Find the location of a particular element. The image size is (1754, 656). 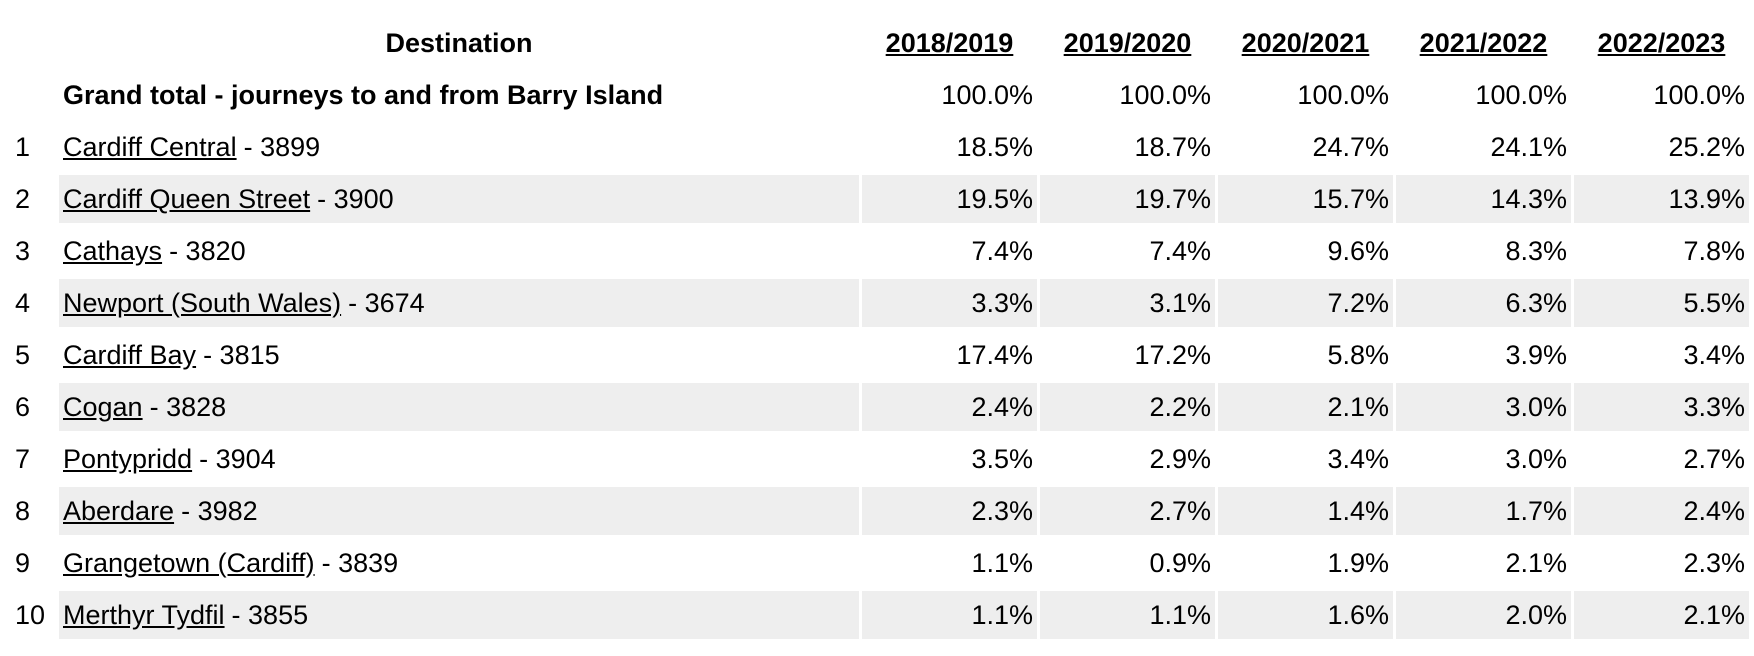

destination-cell: Aberdare - 3982 is located at coordinates (459, 511).